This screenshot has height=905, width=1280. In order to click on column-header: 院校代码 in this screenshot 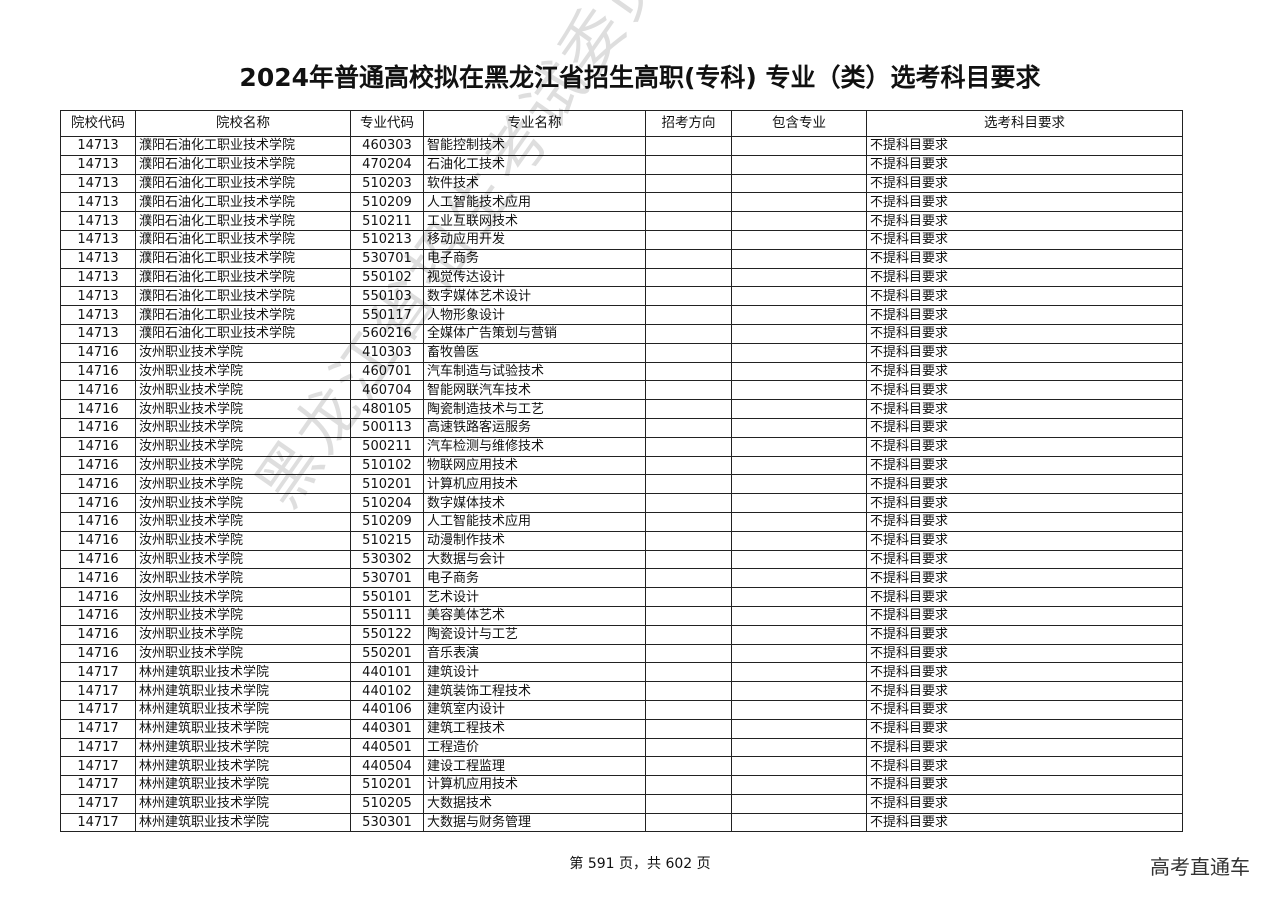, I will do `click(98, 123)`.